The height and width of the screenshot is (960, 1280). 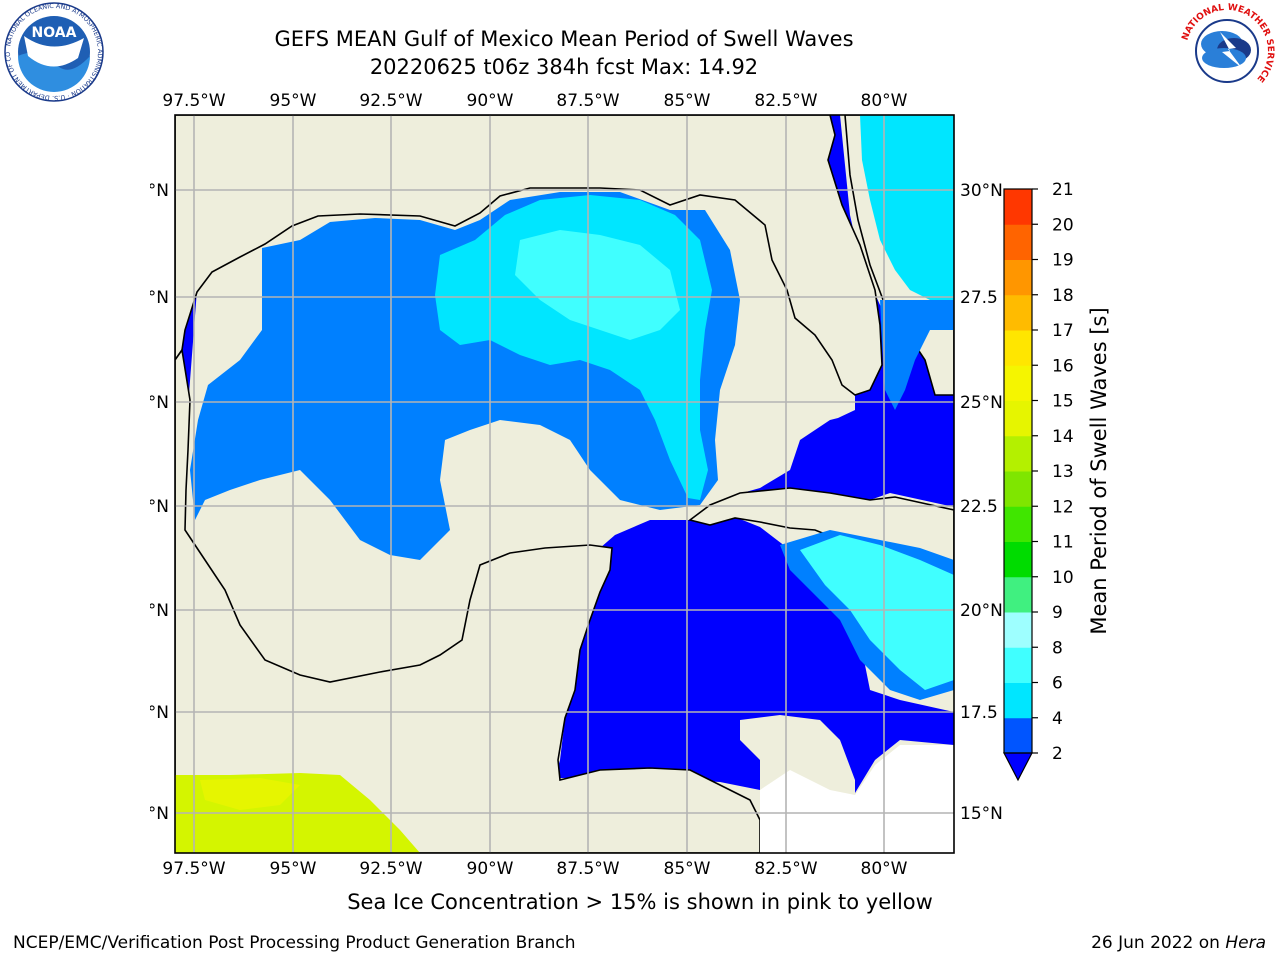 What do you see at coordinates (159, 611) in the screenshot?
I see `lat-label-left: 20°N` at bounding box center [159, 611].